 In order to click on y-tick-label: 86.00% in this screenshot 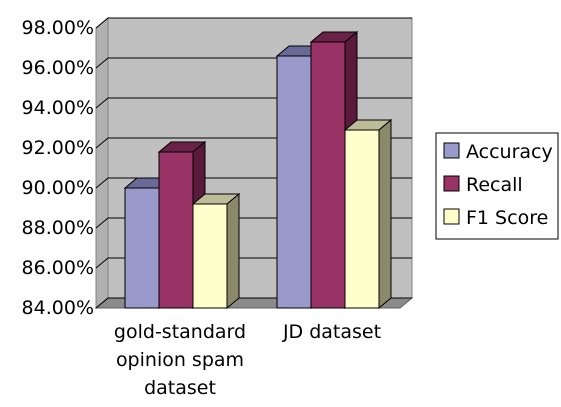, I will do `click(58, 268)`.